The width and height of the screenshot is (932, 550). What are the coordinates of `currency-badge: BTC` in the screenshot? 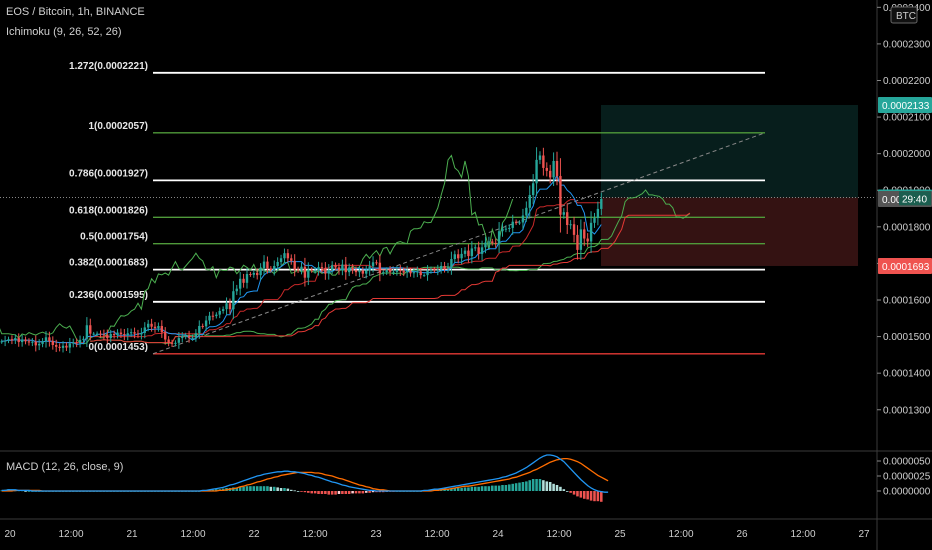 It's located at (906, 16).